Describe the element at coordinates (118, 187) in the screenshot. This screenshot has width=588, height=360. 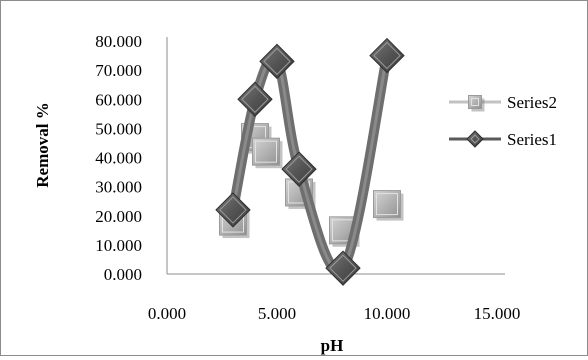
I see `y-tick-label: 30.000` at that location.